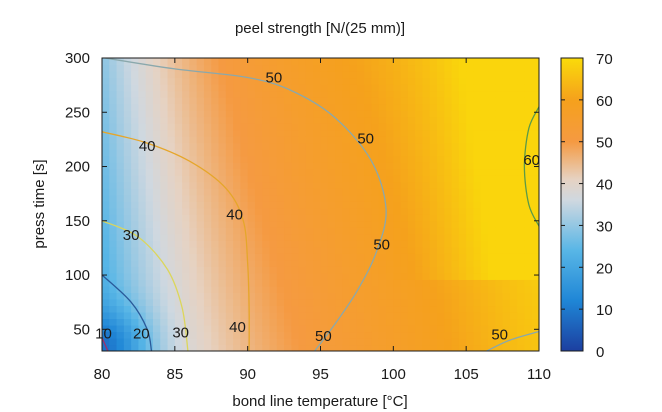  I want to click on contour-label: 50, so click(323, 336).